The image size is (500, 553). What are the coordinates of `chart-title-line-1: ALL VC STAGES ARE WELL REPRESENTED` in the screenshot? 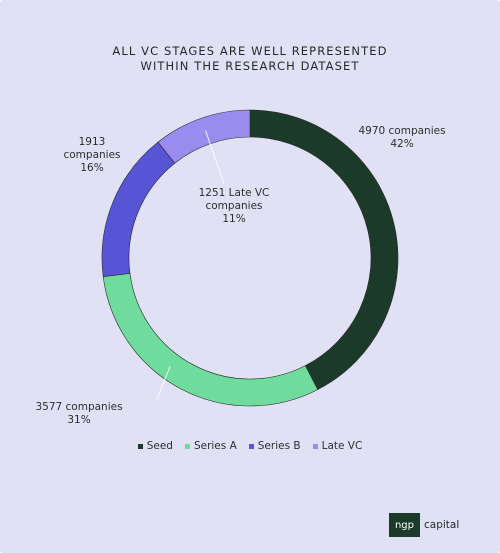 It's located at (250, 51).